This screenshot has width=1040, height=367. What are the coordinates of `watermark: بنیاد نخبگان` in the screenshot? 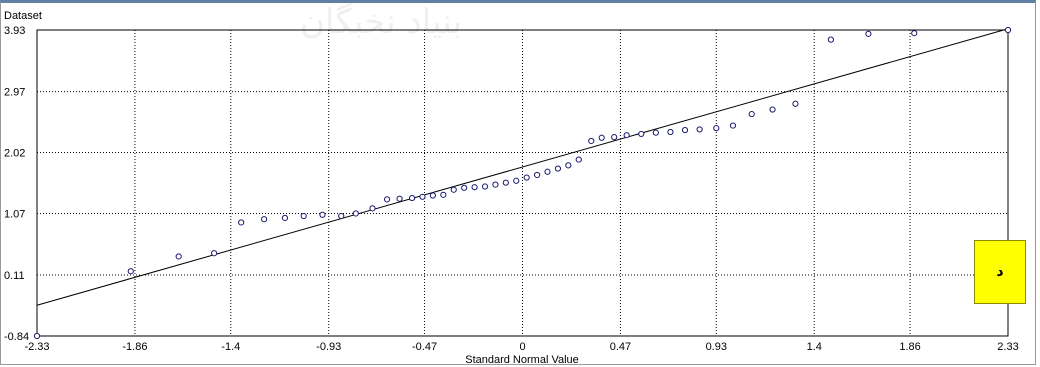 It's located at (381, 22).